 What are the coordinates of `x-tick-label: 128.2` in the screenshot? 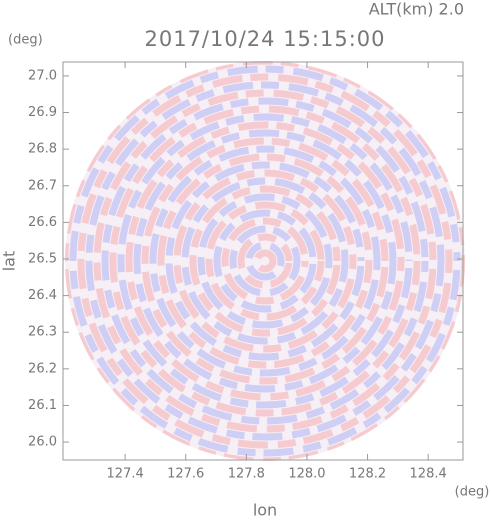 It's located at (367, 474).